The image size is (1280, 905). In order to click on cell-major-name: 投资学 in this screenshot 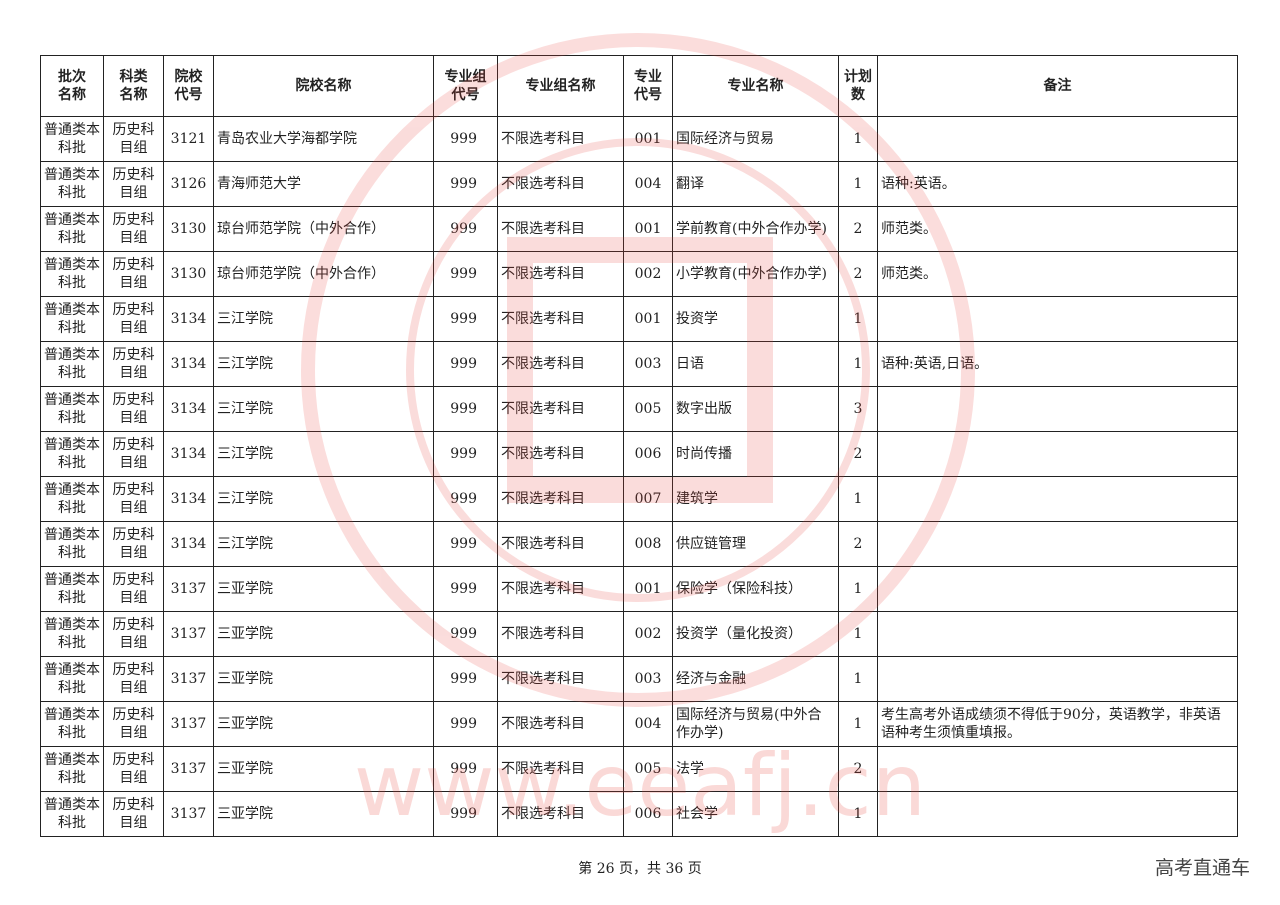, I will do `click(755, 319)`.